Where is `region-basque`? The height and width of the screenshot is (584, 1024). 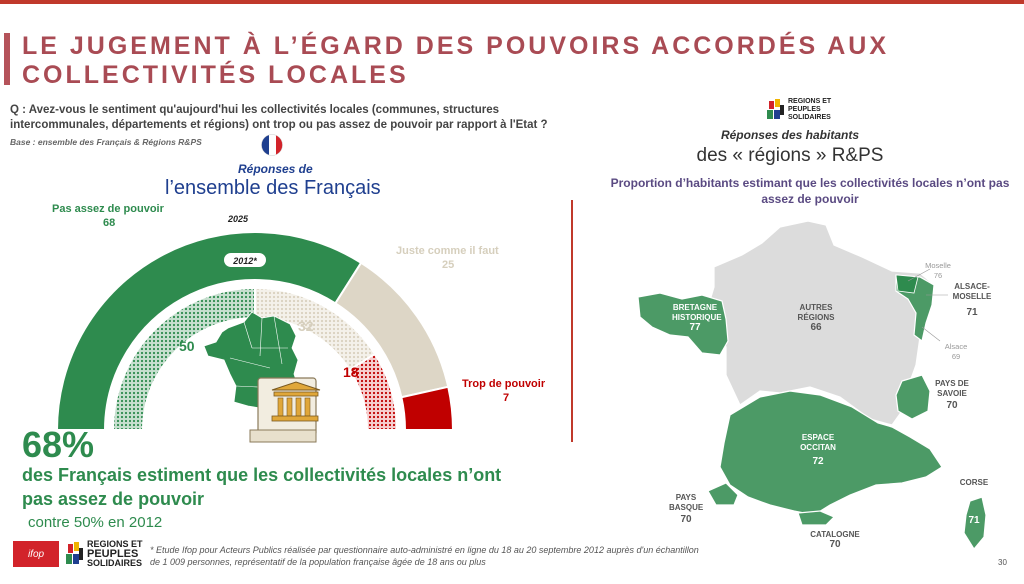
region-basque is located at coordinates (723, 494).